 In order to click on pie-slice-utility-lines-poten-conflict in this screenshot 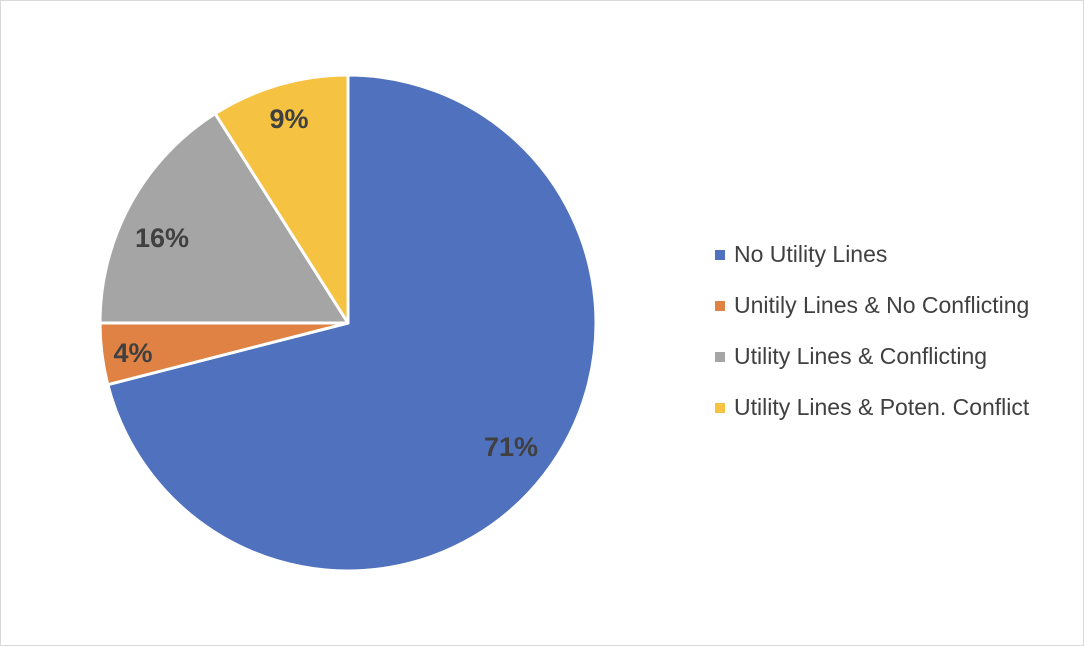, I will do `click(281, 199)`.